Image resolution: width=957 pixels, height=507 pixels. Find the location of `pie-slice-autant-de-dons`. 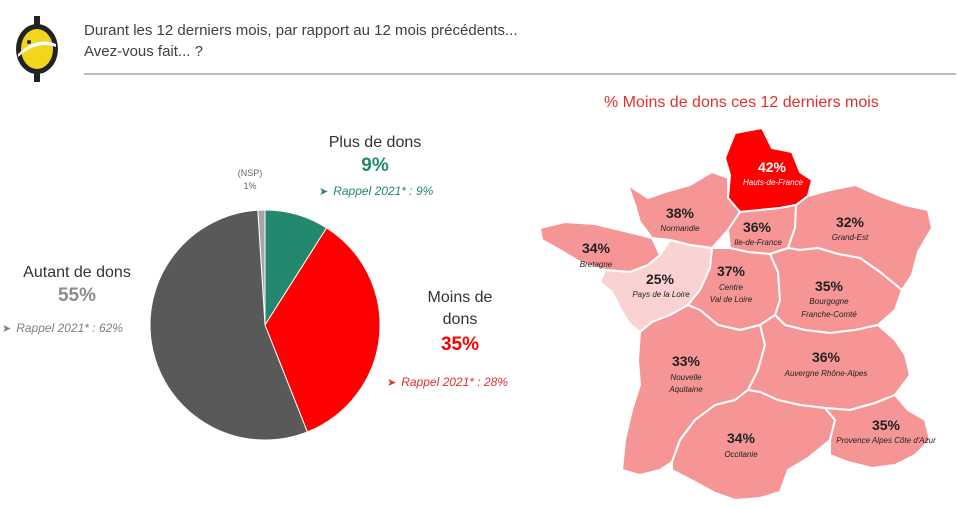

pie-slice-autant-de-dons is located at coordinates (228, 325).